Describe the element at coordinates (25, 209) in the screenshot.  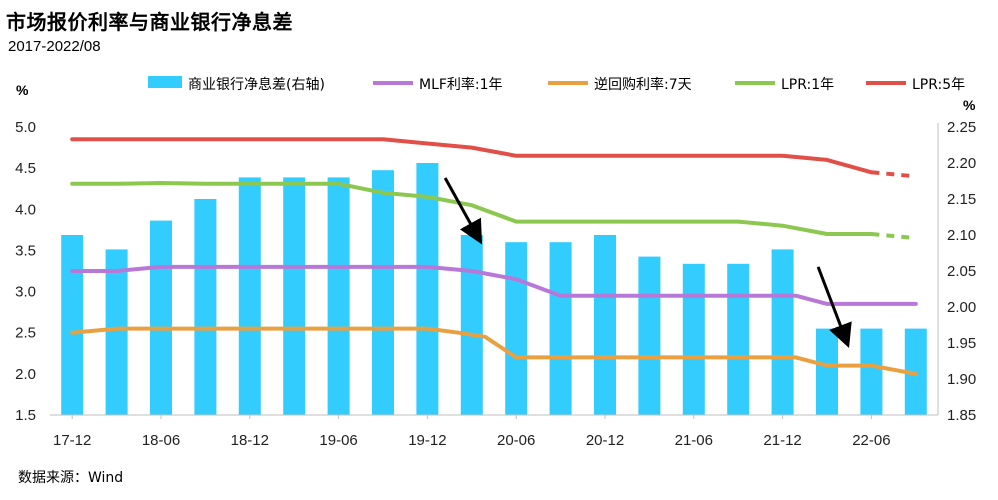
I see `left-tick-label: 4.0` at that location.